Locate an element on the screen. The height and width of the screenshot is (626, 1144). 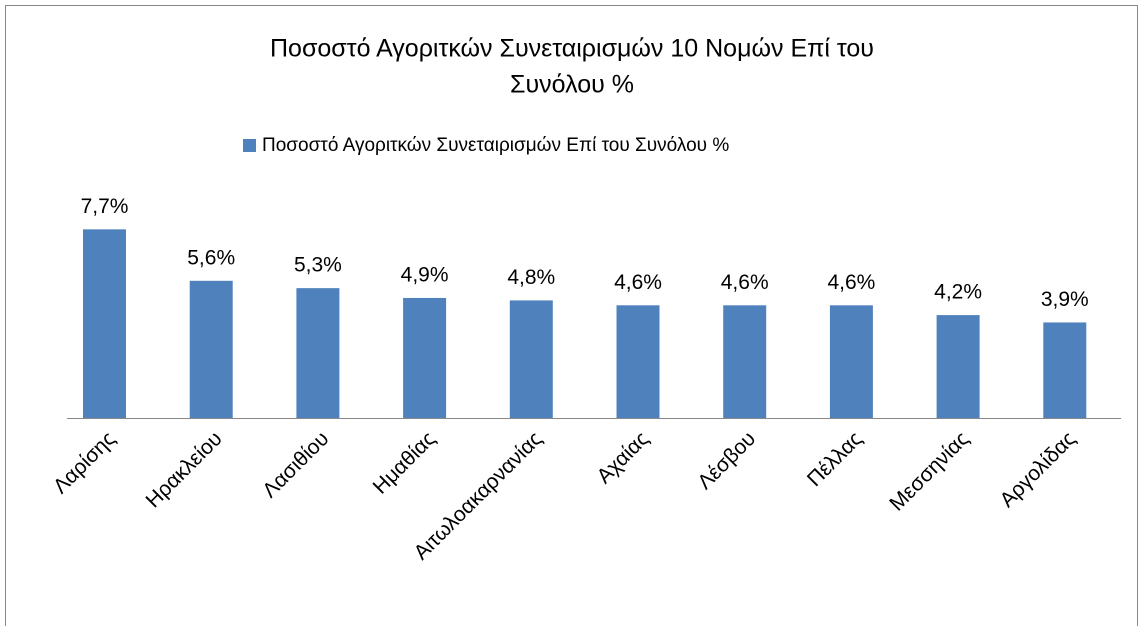
data-label: 4,2% is located at coordinates (958, 292).